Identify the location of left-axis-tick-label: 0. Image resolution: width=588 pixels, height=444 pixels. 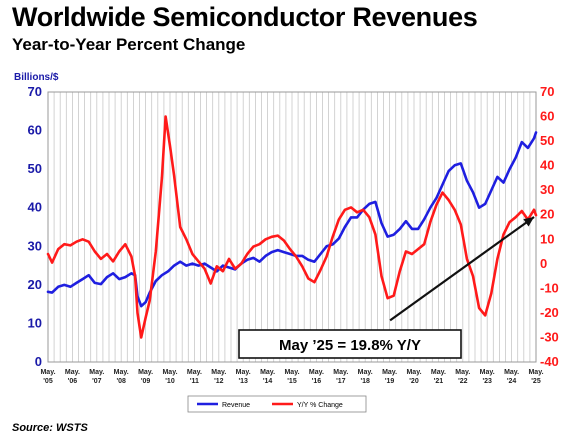
(38, 361).